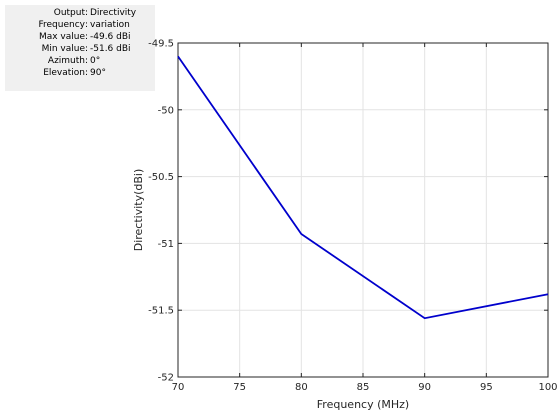 This screenshot has height=420, width=560. I want to click on y-axis-label: Directivity(dBi), so click(138, 210).